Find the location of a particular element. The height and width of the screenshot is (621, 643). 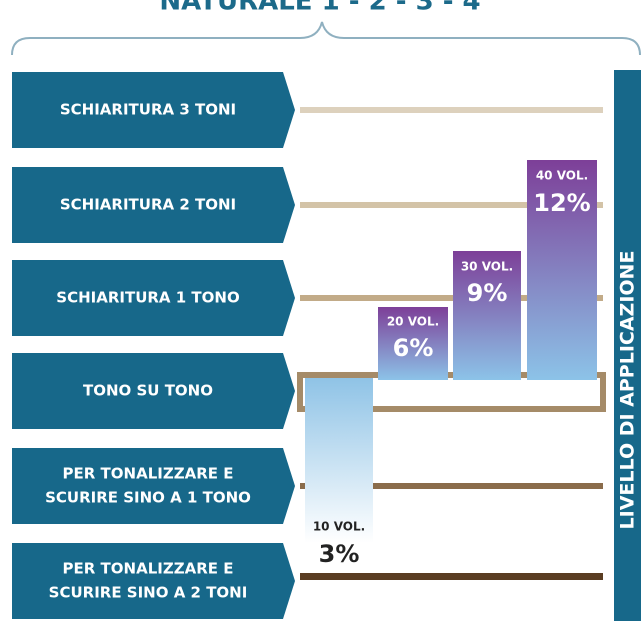

bar-pct: 9% is located at coordinates (487, 293).